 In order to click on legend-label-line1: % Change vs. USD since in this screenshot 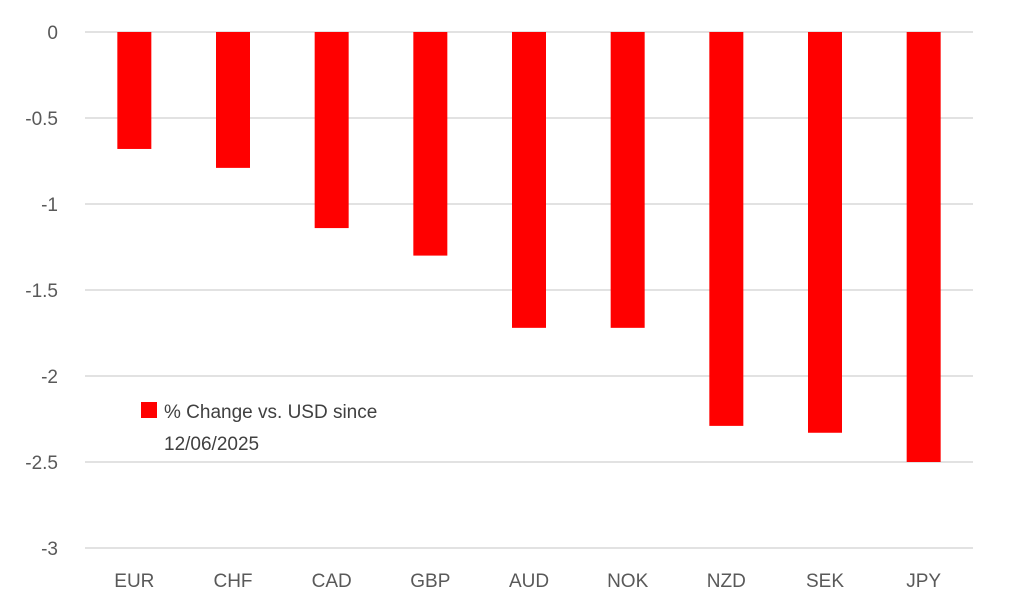, I will do `click(270, 412)`.